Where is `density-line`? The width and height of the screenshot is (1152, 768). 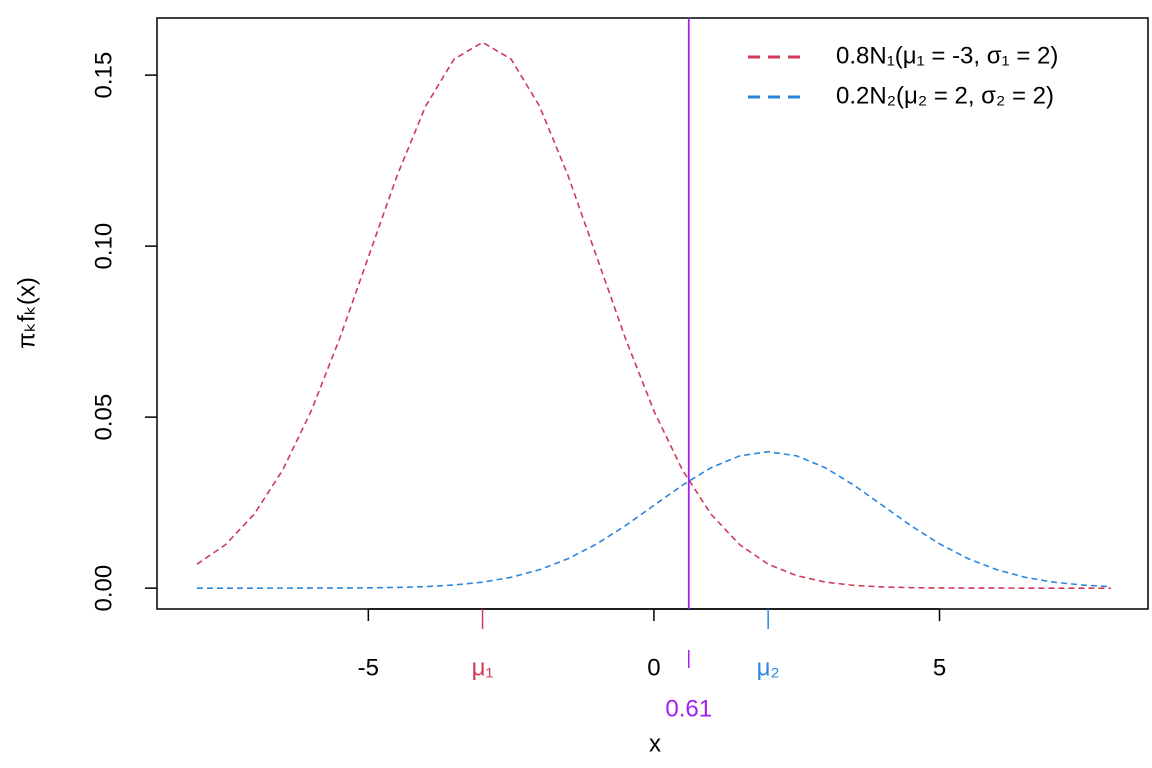
density-line is located at coordinates (653, 519).